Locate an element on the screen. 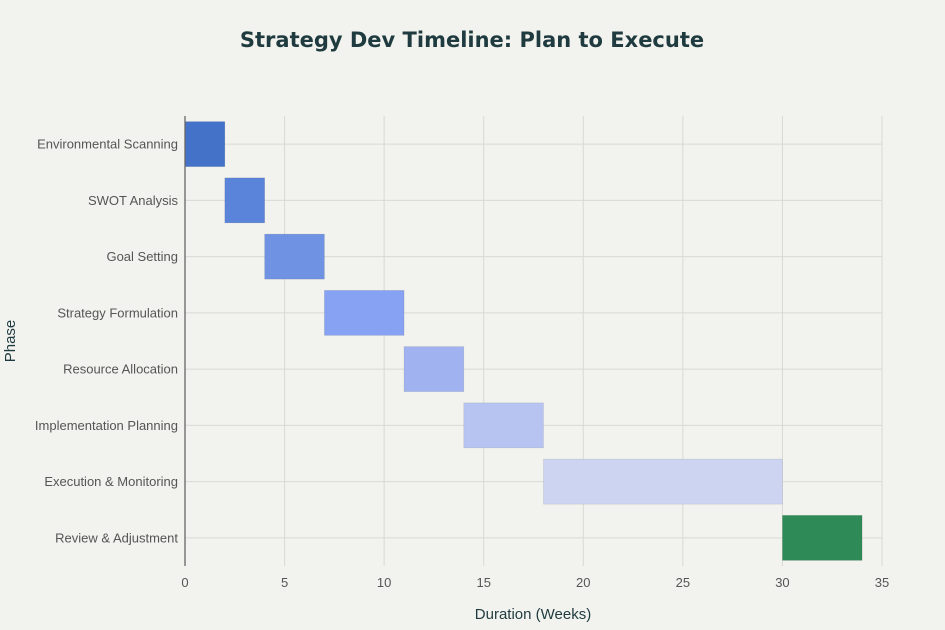  phase-label: Execution & Monitoring is located at coordinates (111, 481).